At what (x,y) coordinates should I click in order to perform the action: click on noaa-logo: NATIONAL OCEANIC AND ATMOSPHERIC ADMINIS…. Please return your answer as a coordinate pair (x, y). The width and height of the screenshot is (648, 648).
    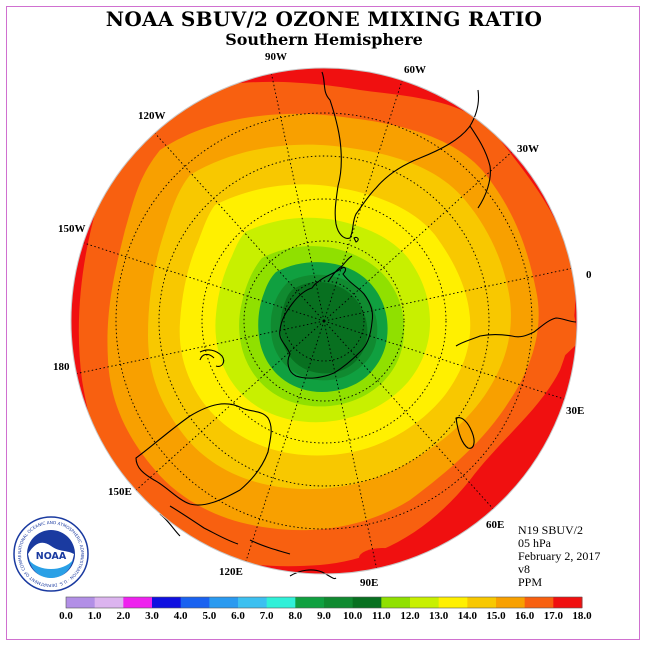
    Looking at the image, I should click on (51, 554).